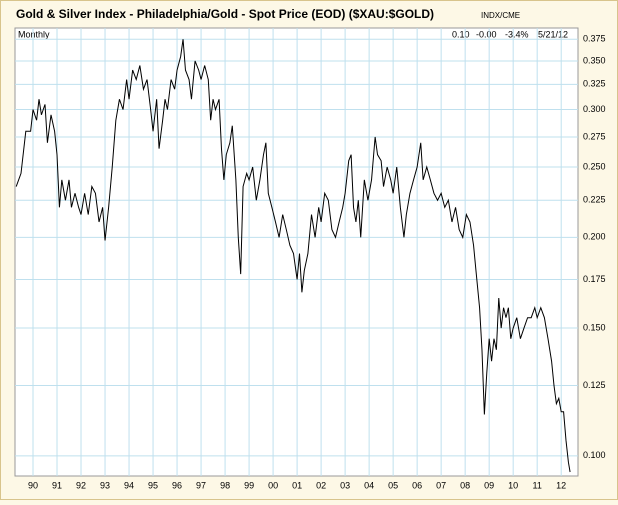  Describe the element at coordinates (201, 485) in the screenshot. I see `x-tick-label: 97` at that location.